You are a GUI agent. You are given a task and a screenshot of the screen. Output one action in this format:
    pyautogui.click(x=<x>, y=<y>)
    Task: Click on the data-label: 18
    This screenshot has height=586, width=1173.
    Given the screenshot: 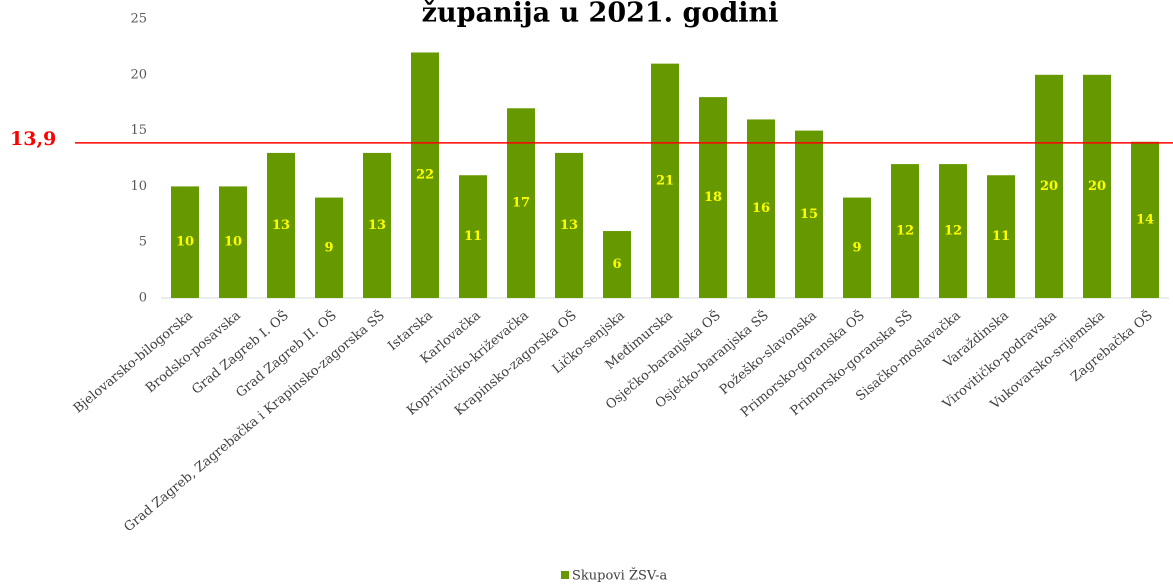 What is the action you would take?
    pyautogui.click(x=713, y=197)
    